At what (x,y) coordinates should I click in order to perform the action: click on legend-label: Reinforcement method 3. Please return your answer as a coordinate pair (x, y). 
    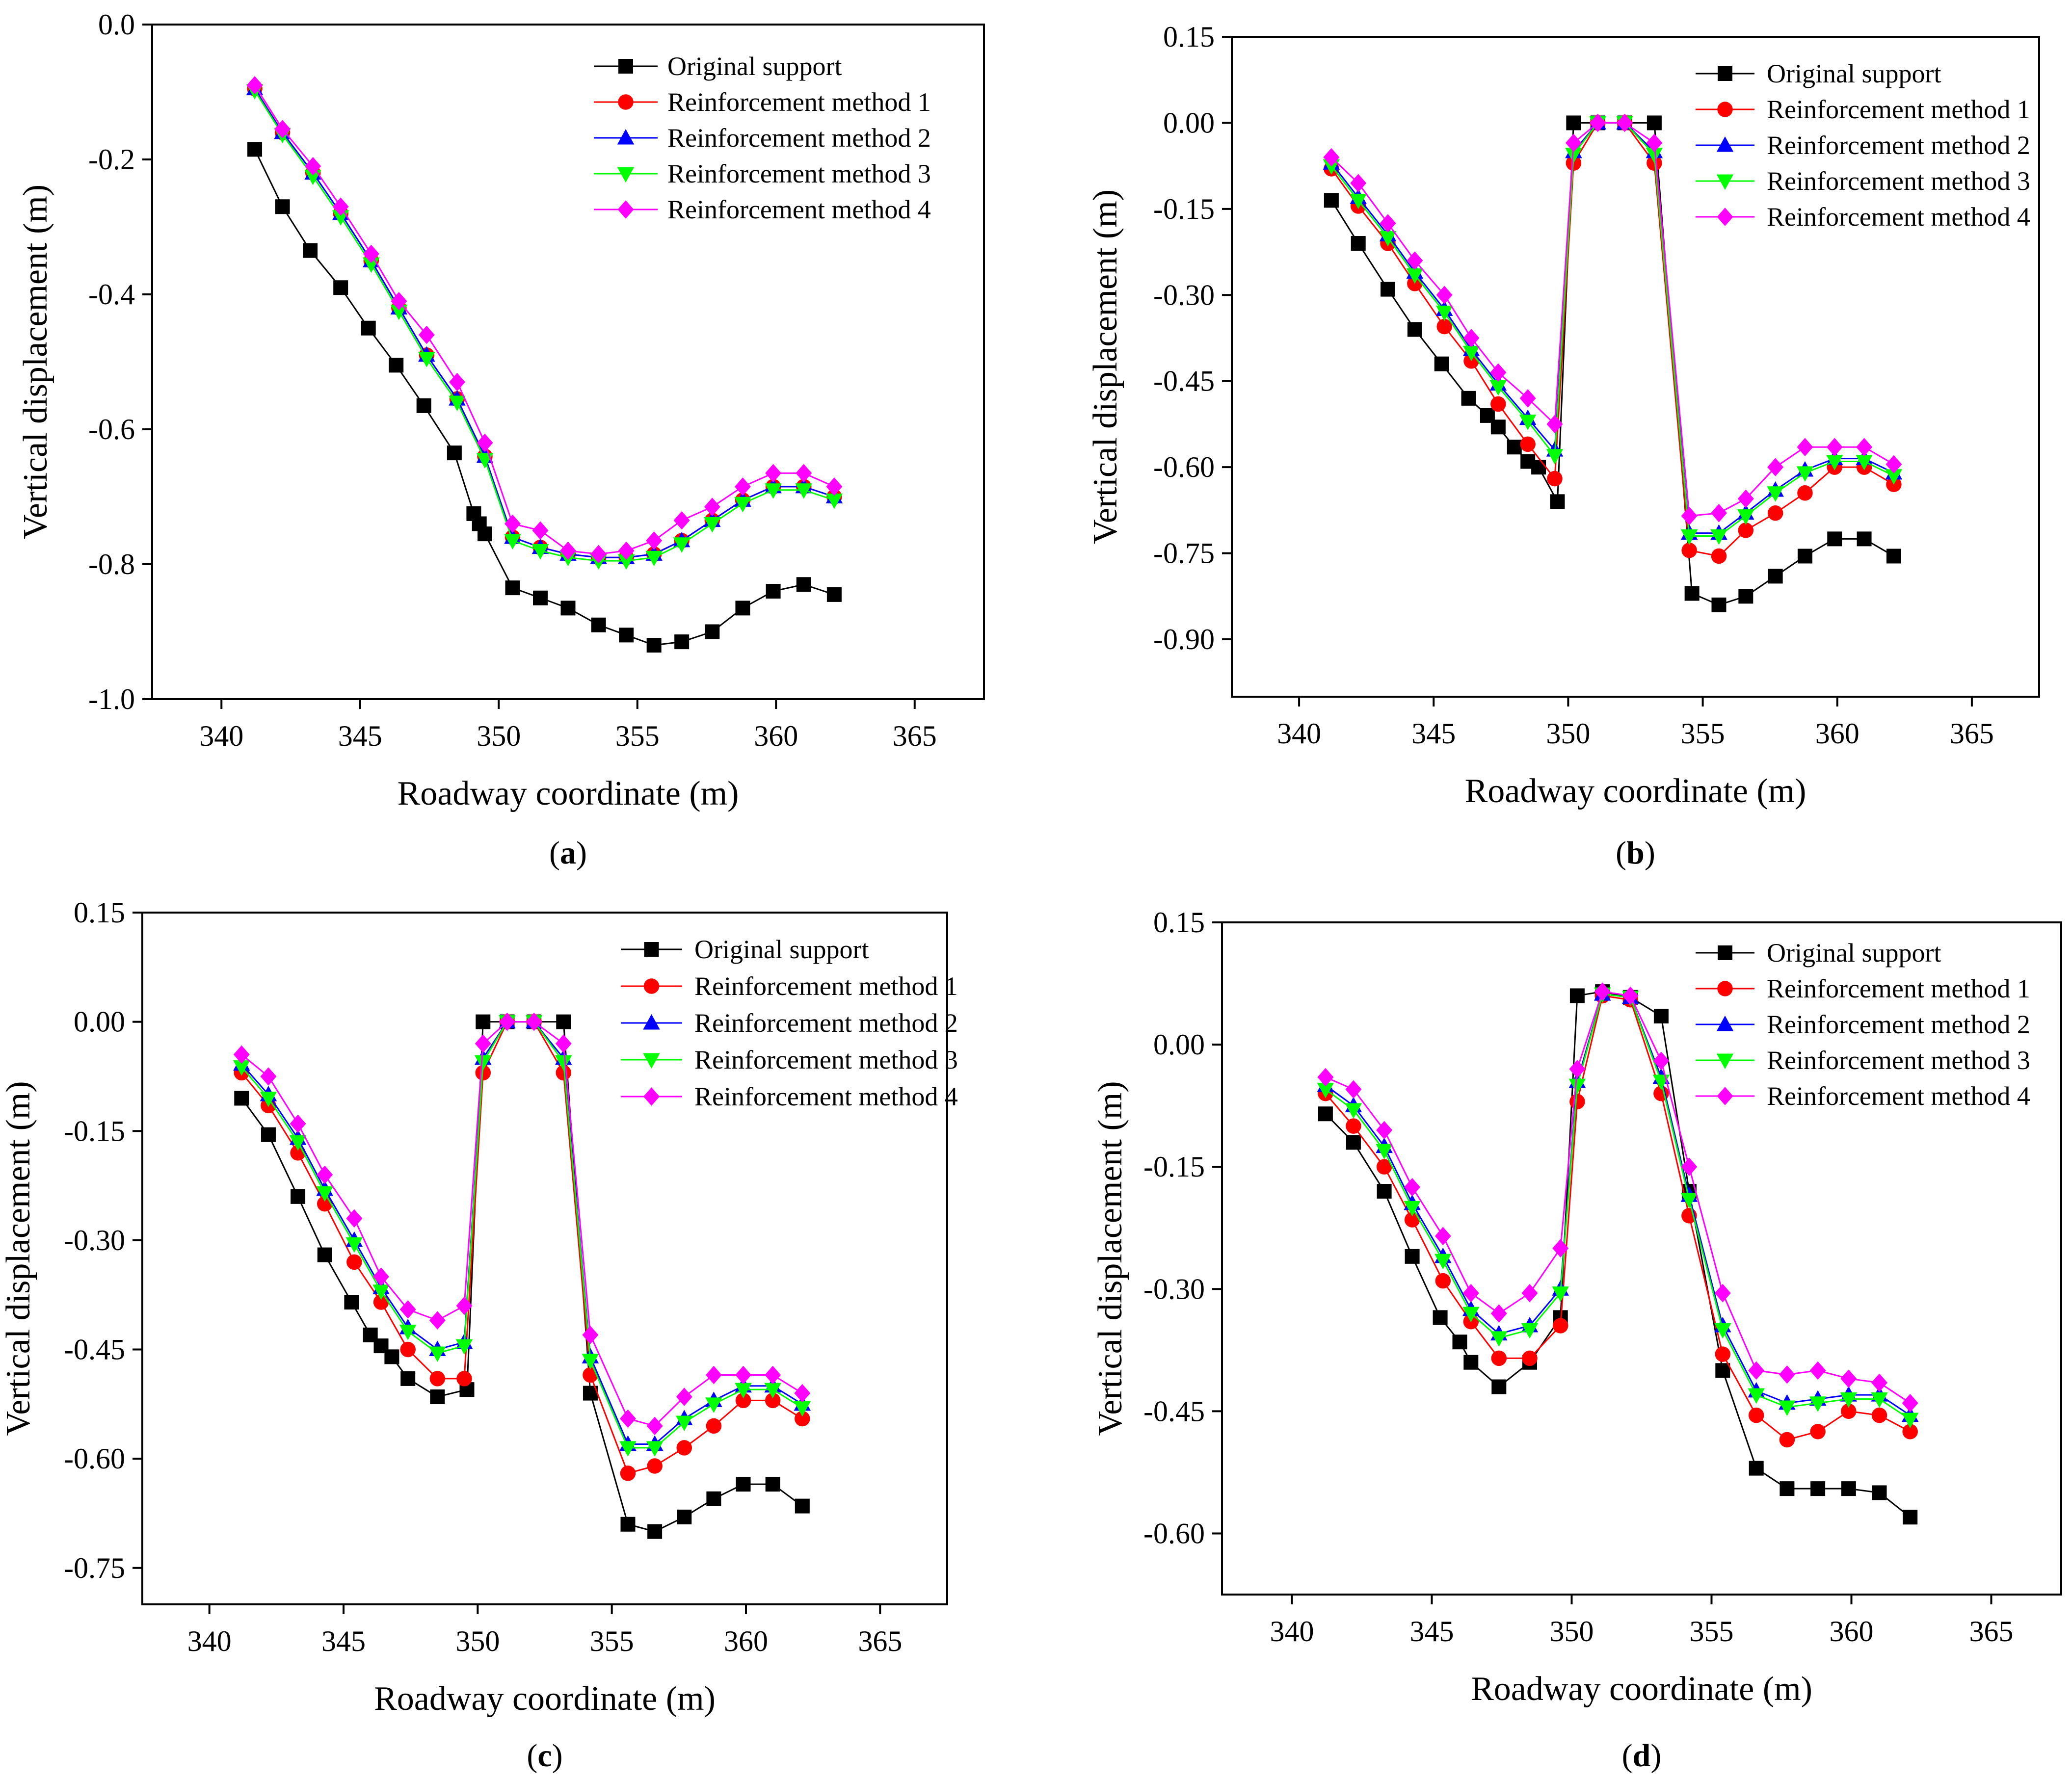
    Looking at the image, I should click on (1899, 181).